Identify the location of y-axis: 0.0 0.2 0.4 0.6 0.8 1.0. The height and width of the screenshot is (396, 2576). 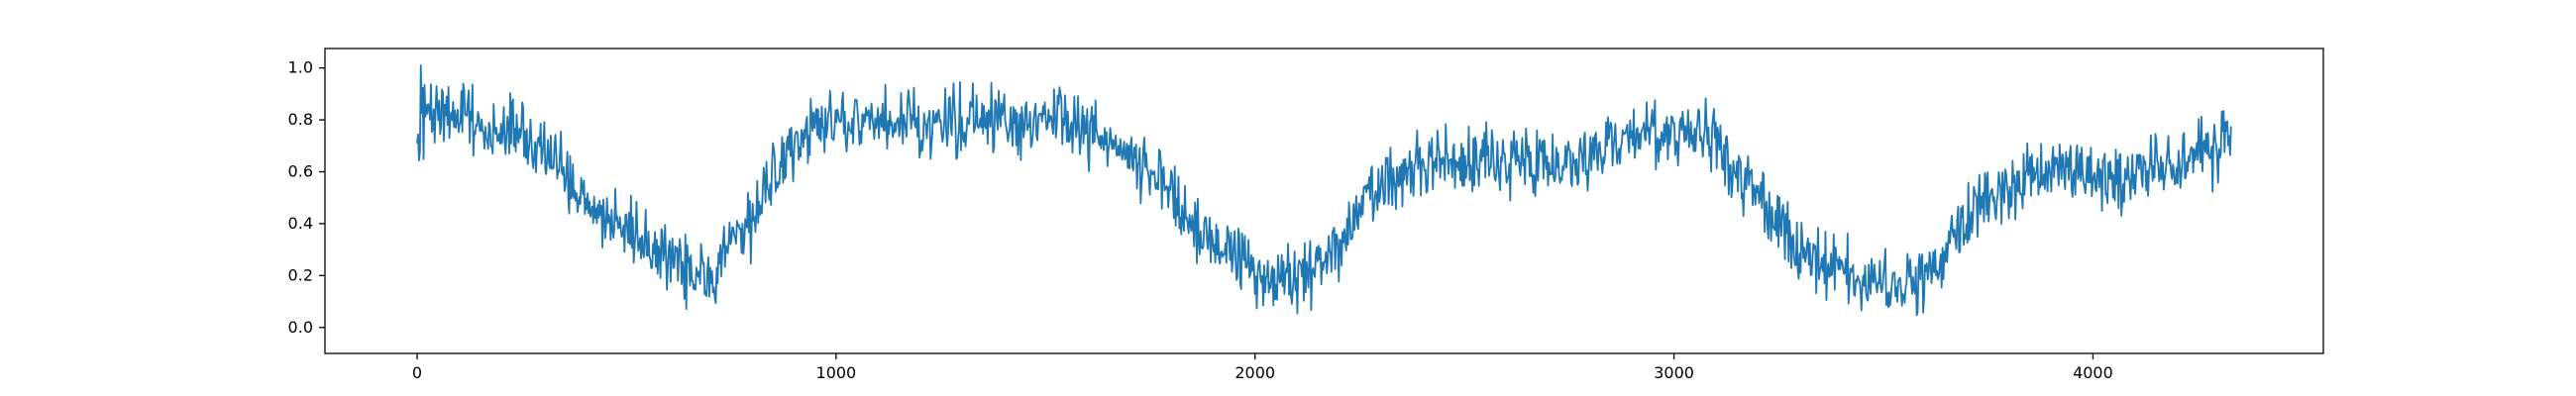
(307, 197).